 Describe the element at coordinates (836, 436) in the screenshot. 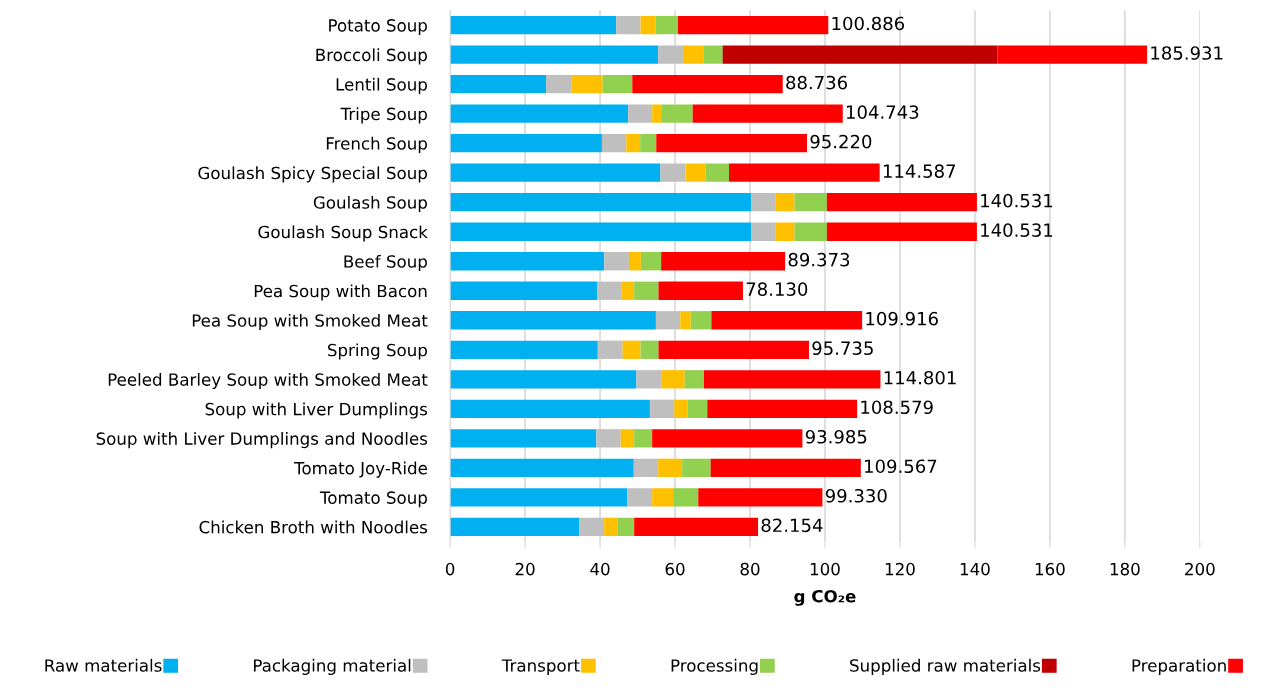

I see `total-label: 93.985` at that location.